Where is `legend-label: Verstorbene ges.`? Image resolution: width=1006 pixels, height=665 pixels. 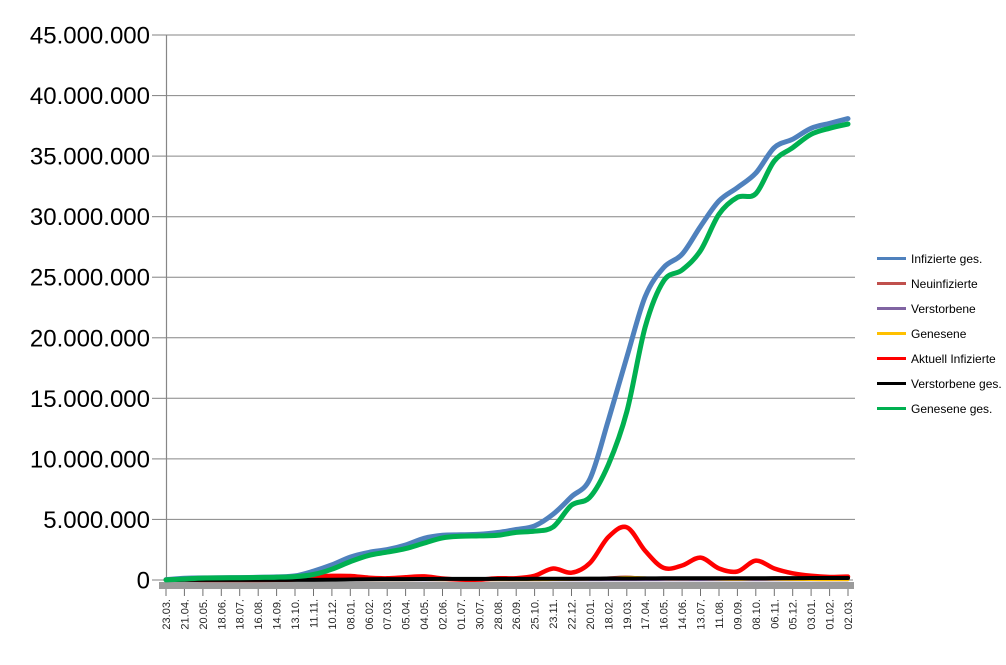
legend-label: Verstorbene ges. is located at coordinates (956, 383).